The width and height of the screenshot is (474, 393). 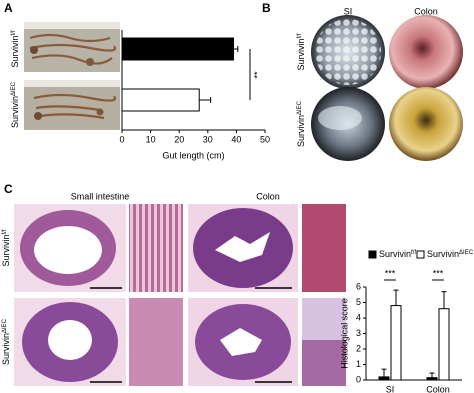 What do you see at coordinates (358, 333) in the screenshot?
I see `y-tick-label: 3` at bounding box center [358, 333].